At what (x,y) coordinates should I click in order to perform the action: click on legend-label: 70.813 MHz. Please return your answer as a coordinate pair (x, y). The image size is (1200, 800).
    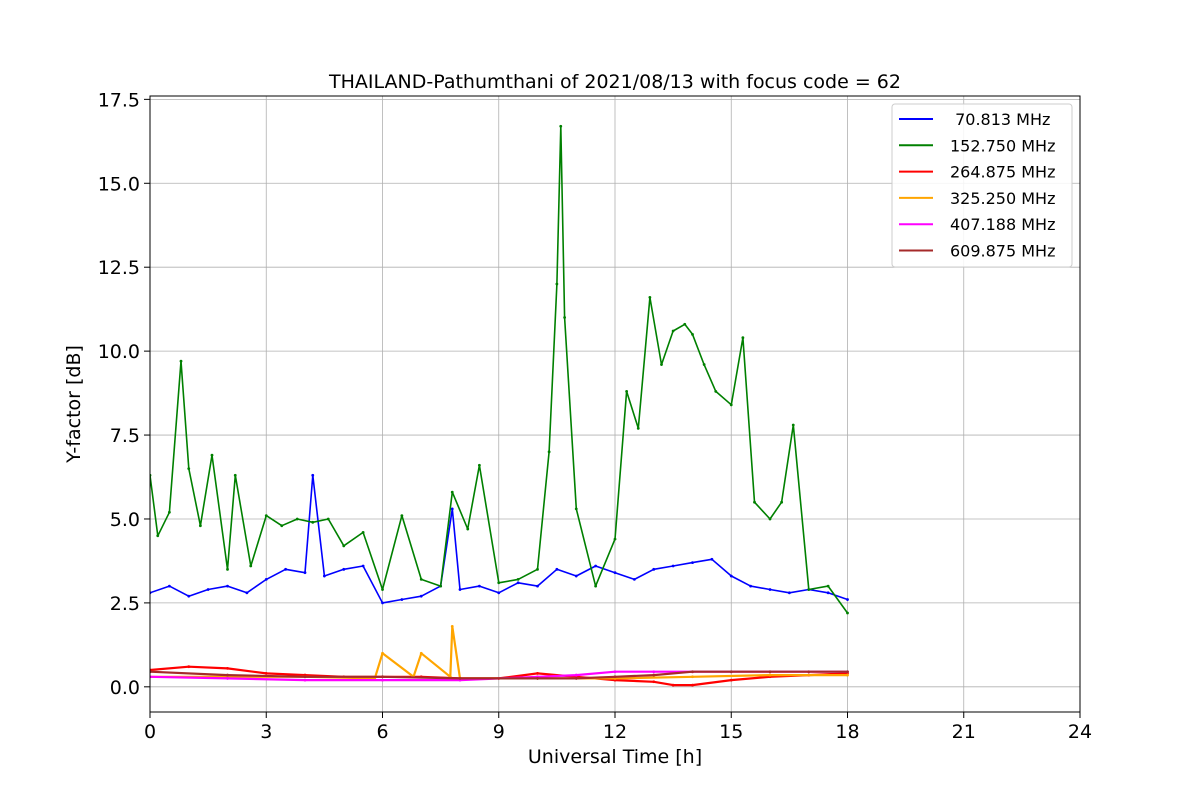
    Looking at the image, I should click on (1000, 119).